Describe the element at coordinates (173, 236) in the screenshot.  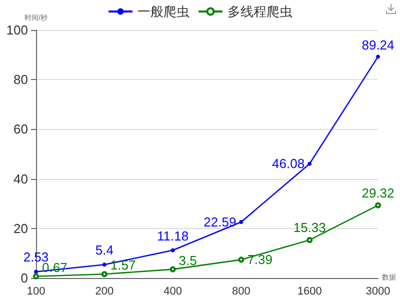
I see `data-label: 11.18` at that location.